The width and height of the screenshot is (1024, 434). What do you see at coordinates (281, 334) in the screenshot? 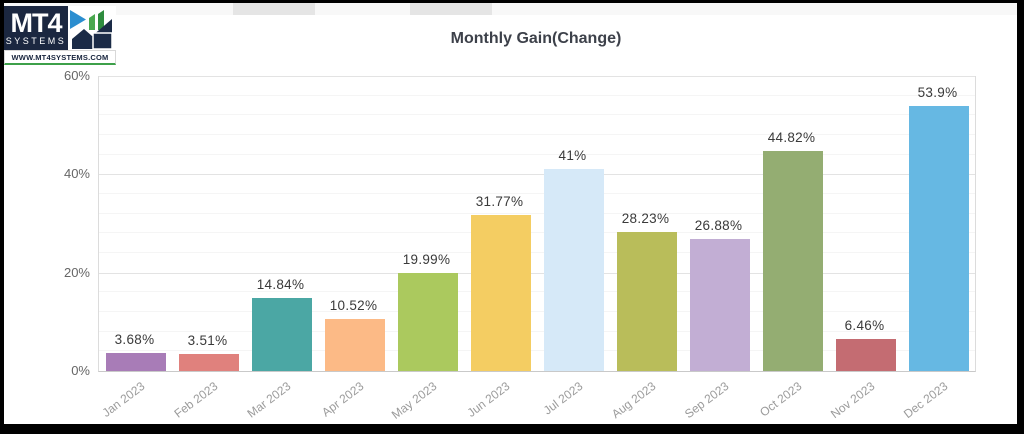
I see `bar-mar-2023` at bounding box center [281, 334].